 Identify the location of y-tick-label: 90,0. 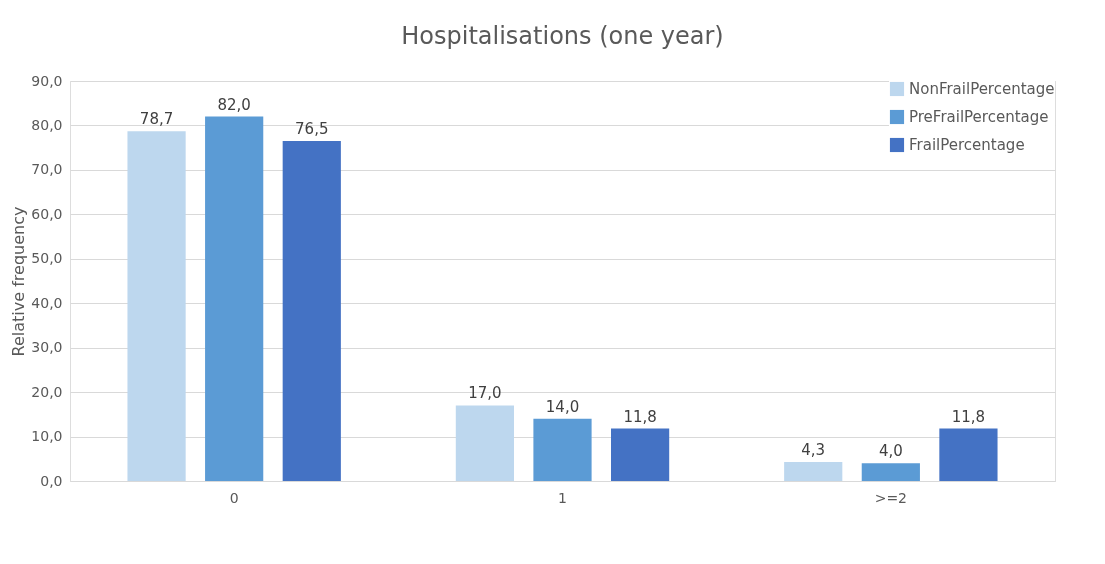
(47, 80).